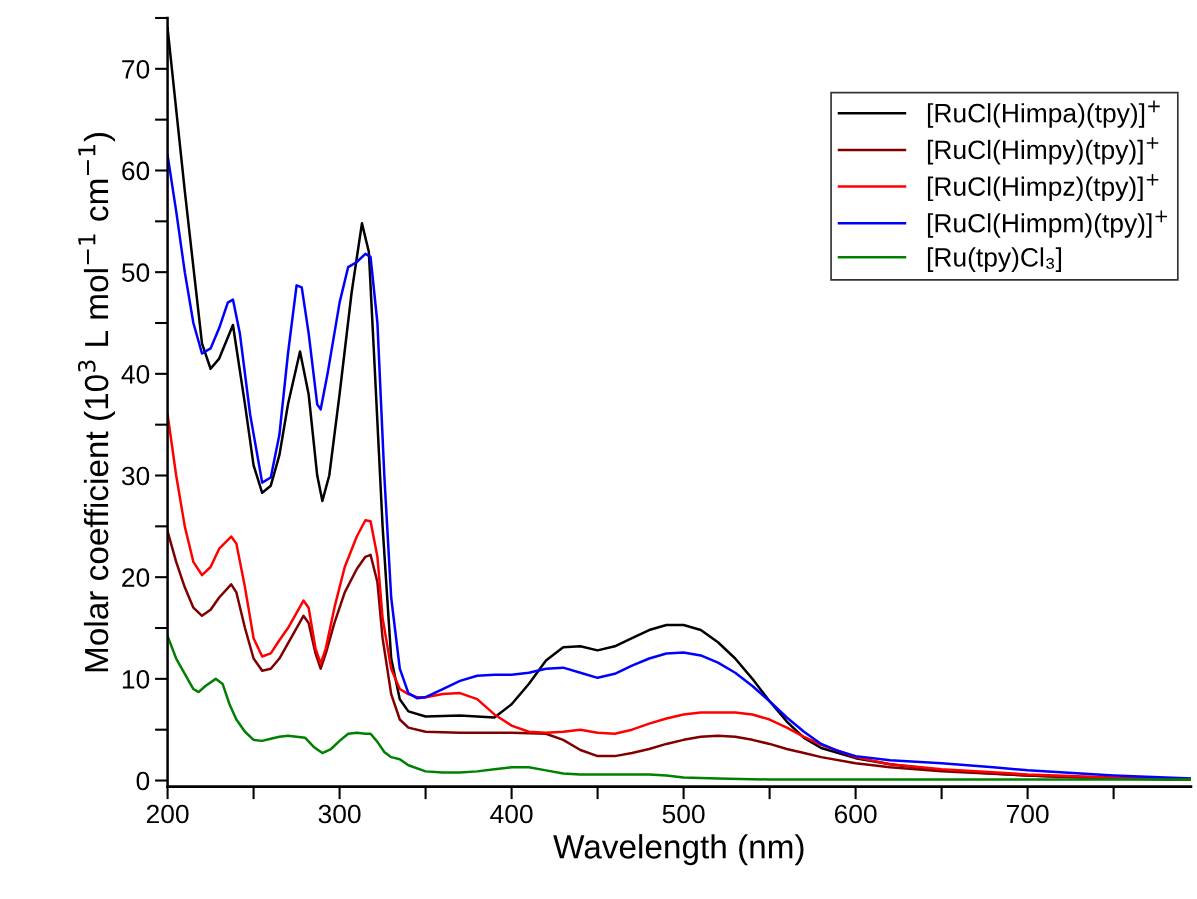 The image size is (1197, 899). Describe the element at coordinates (143, 781) in the screenshot. I see `y-tick-label: 0` at that location.